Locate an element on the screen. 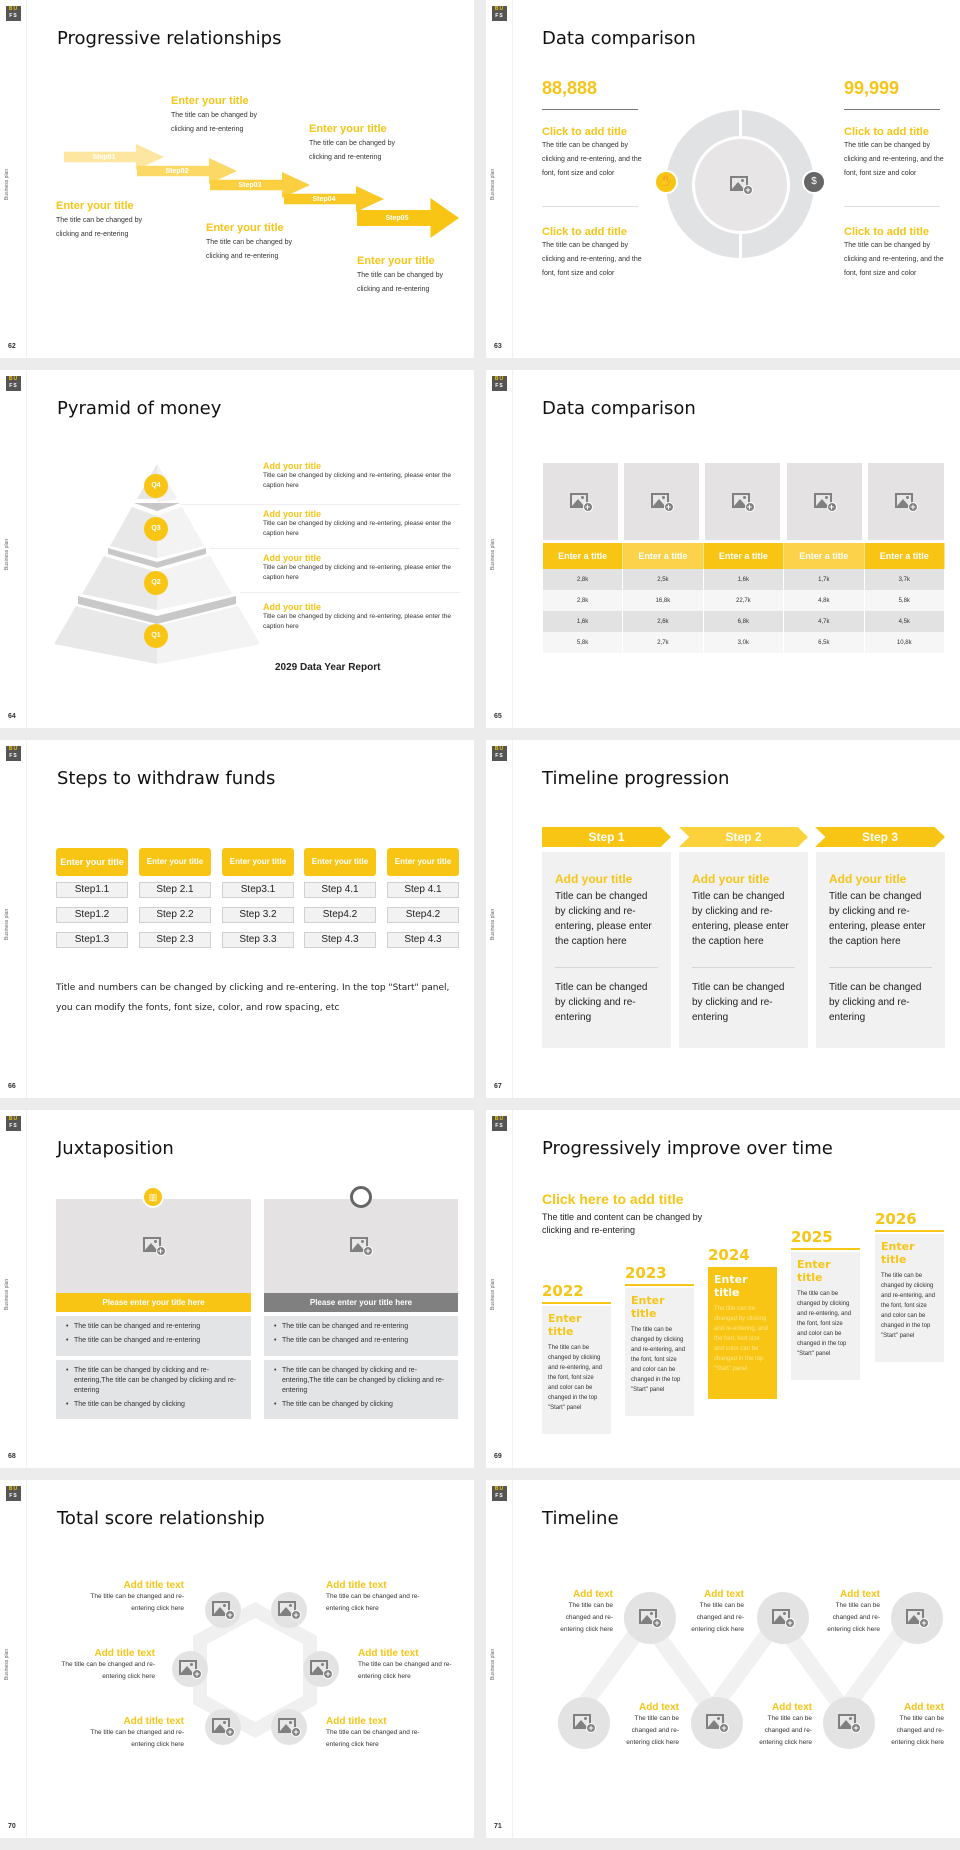 This screenshot has width=960, height=1850. image-placeholder-5: + is located at coordinates (906, 501).